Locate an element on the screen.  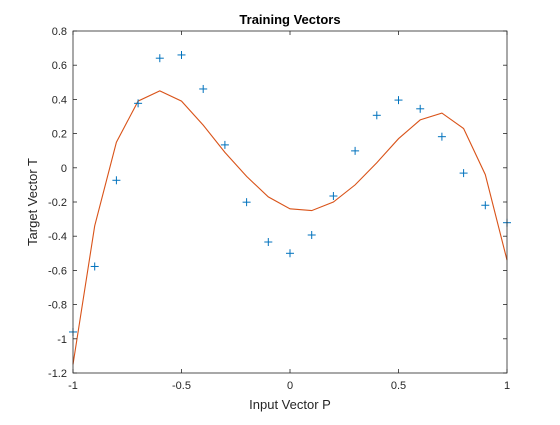
y-tick-label: -0.6 is located at coordinates (57, 271).